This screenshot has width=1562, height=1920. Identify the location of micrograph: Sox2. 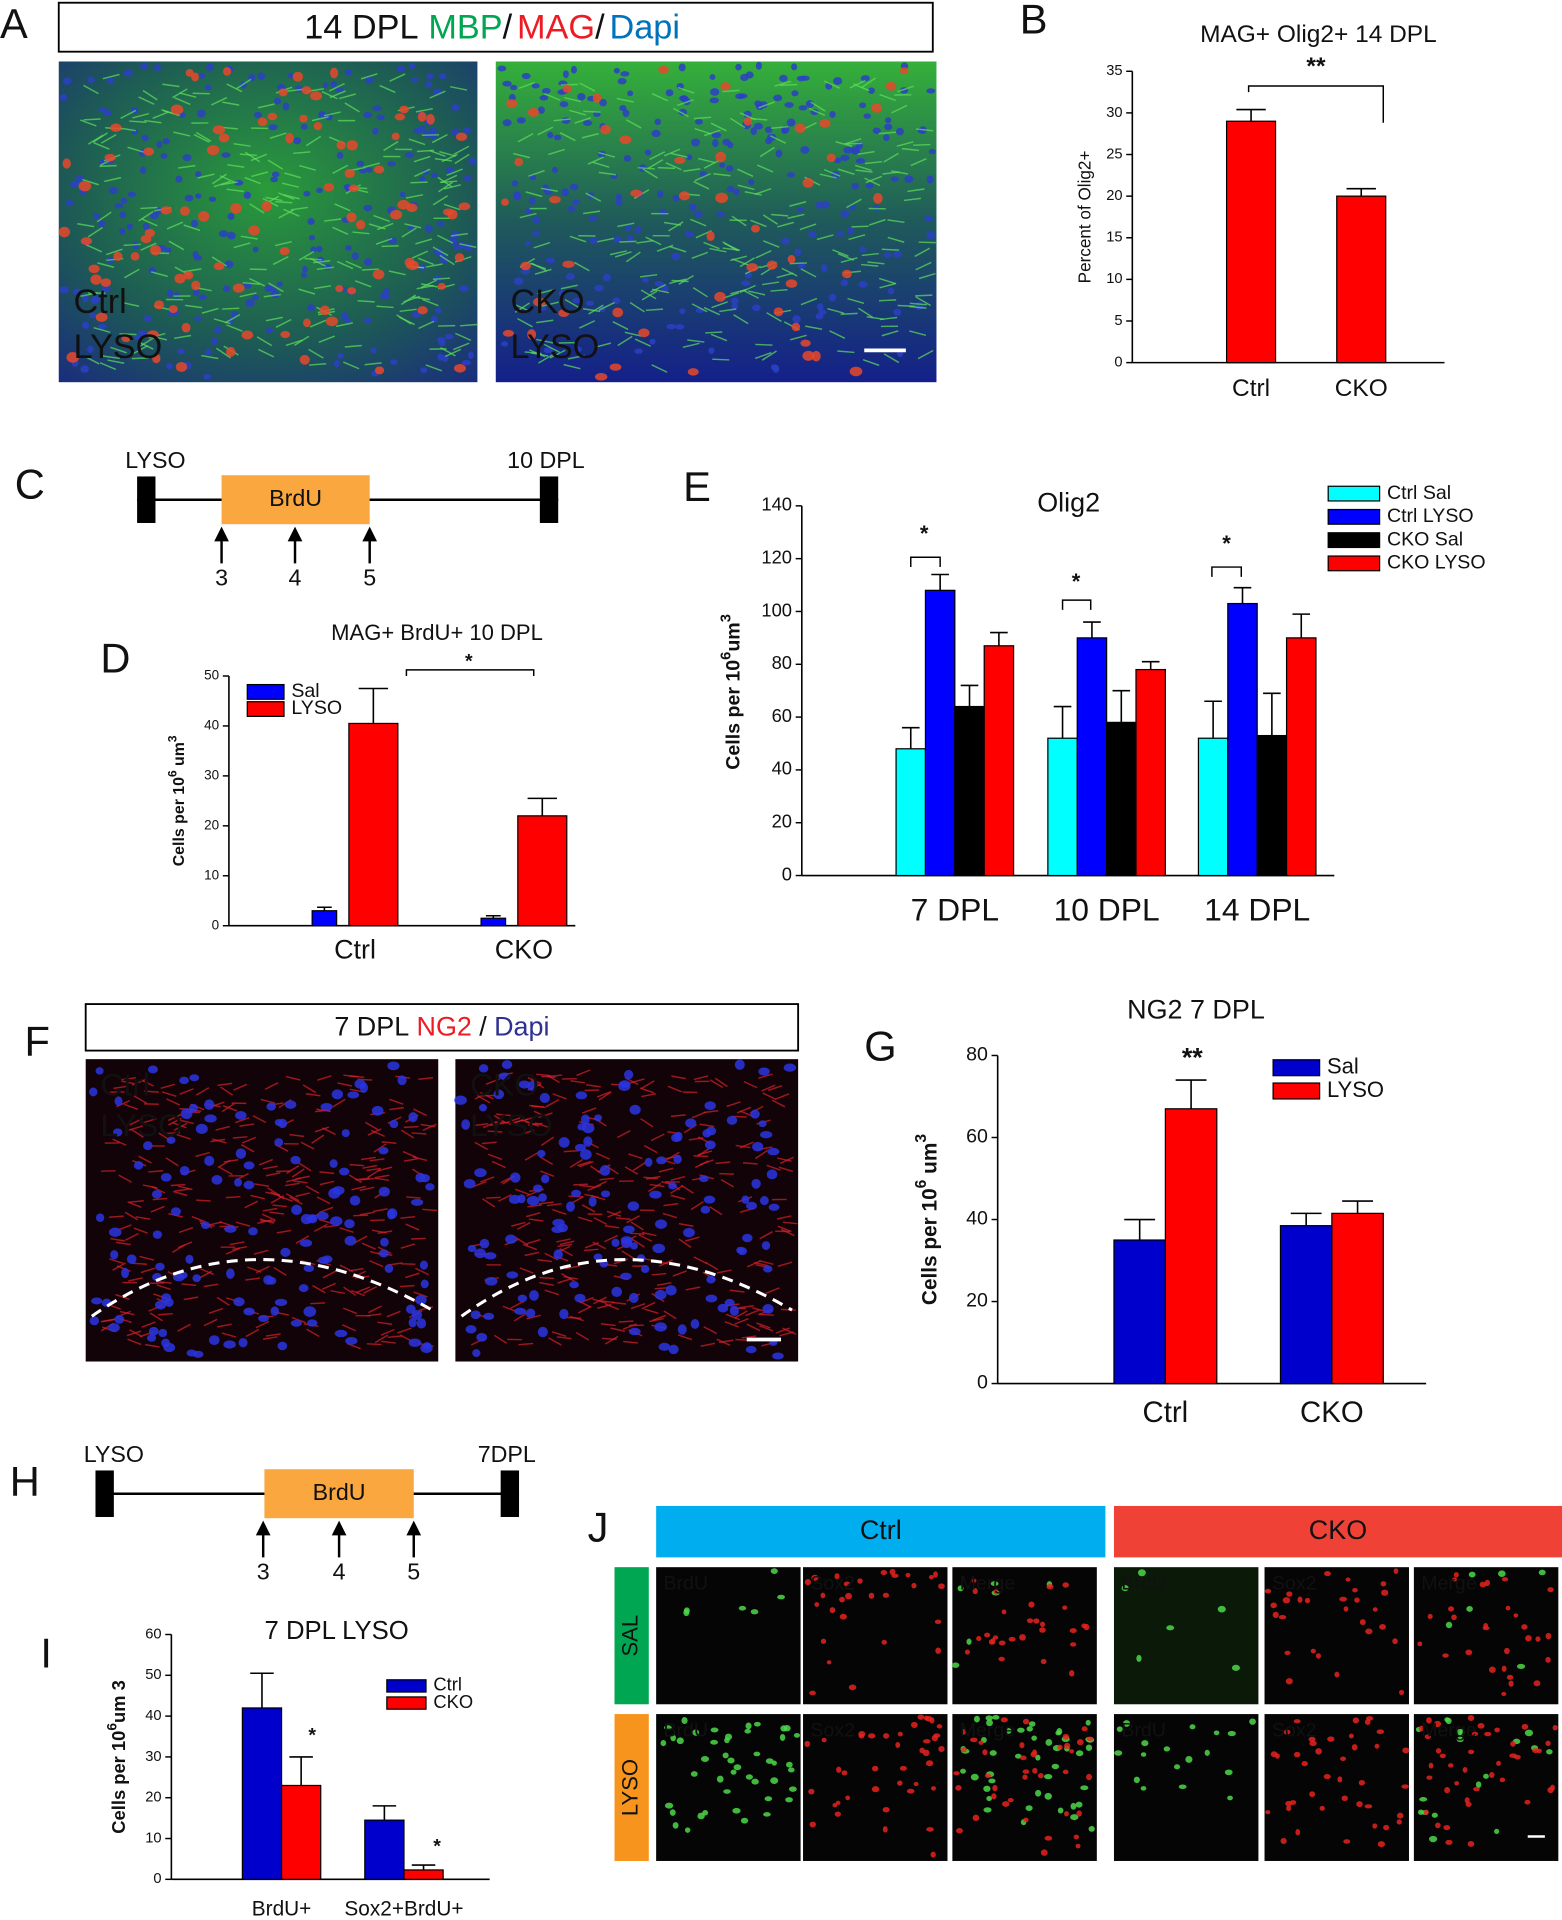
(875, 1787).